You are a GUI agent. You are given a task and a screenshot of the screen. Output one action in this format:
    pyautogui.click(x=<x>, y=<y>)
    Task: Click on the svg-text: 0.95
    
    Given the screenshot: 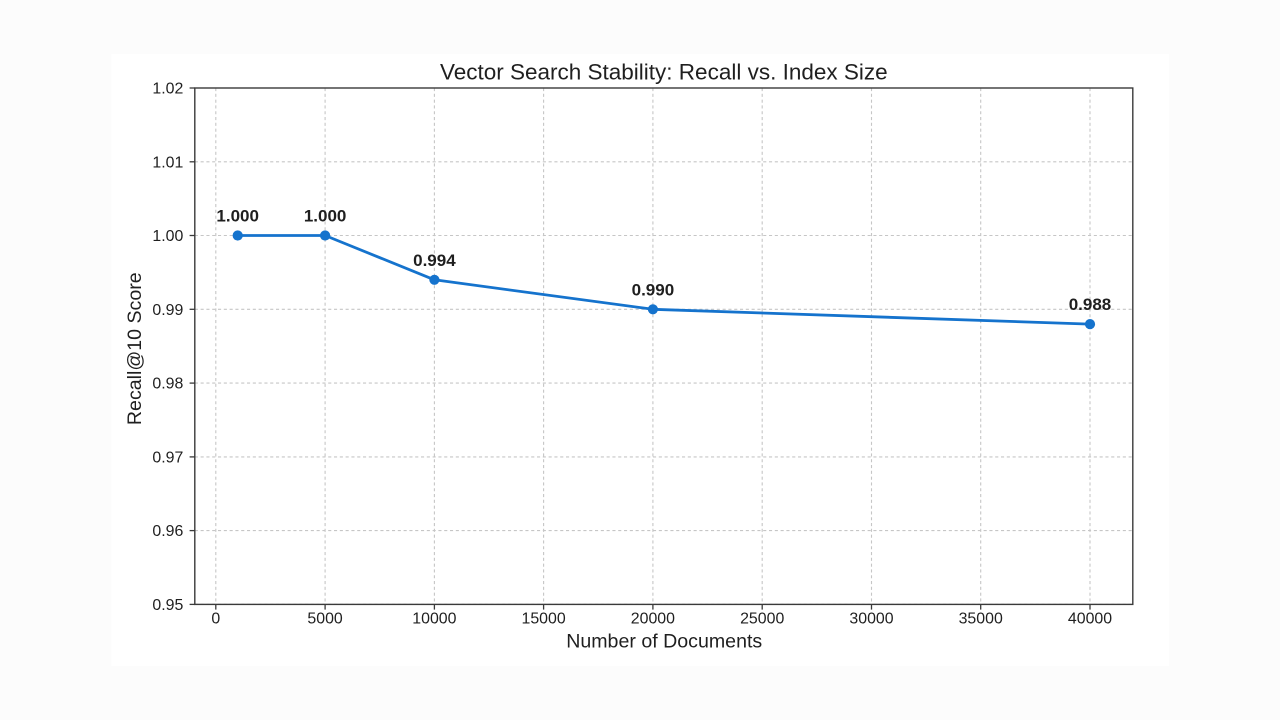 What is the action you would take?
    pyautogui.click(x=167, y=605)
    